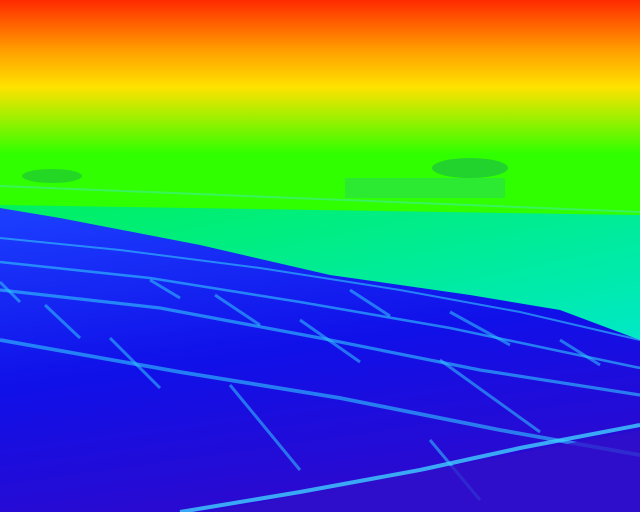  What do you see at coordinates (425, 188) in the screenshot?
I see `distant-building` at bounding box center [425, 188].